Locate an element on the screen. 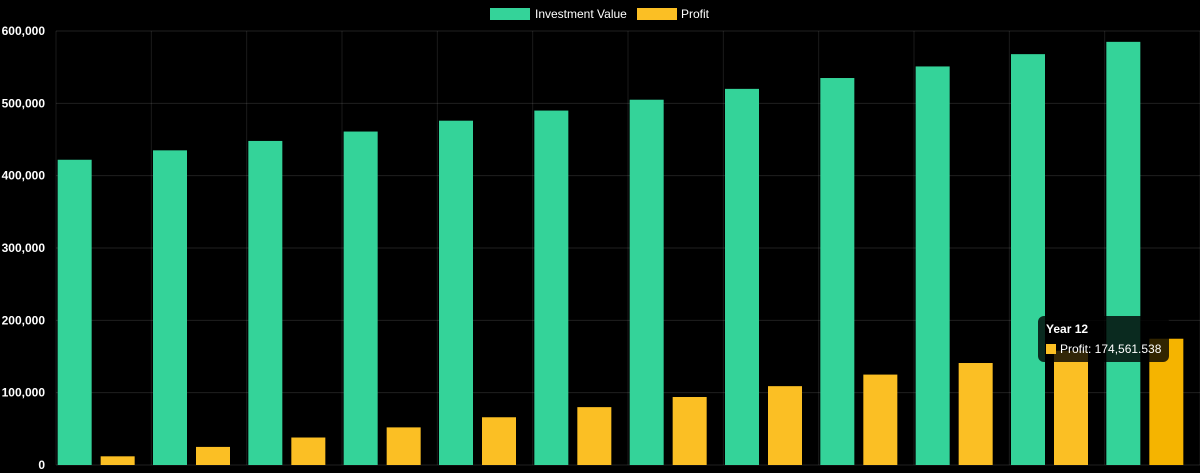 The image size is (1200, 473). y-tick-label: 200,000 is located at coordinates (24, 320).